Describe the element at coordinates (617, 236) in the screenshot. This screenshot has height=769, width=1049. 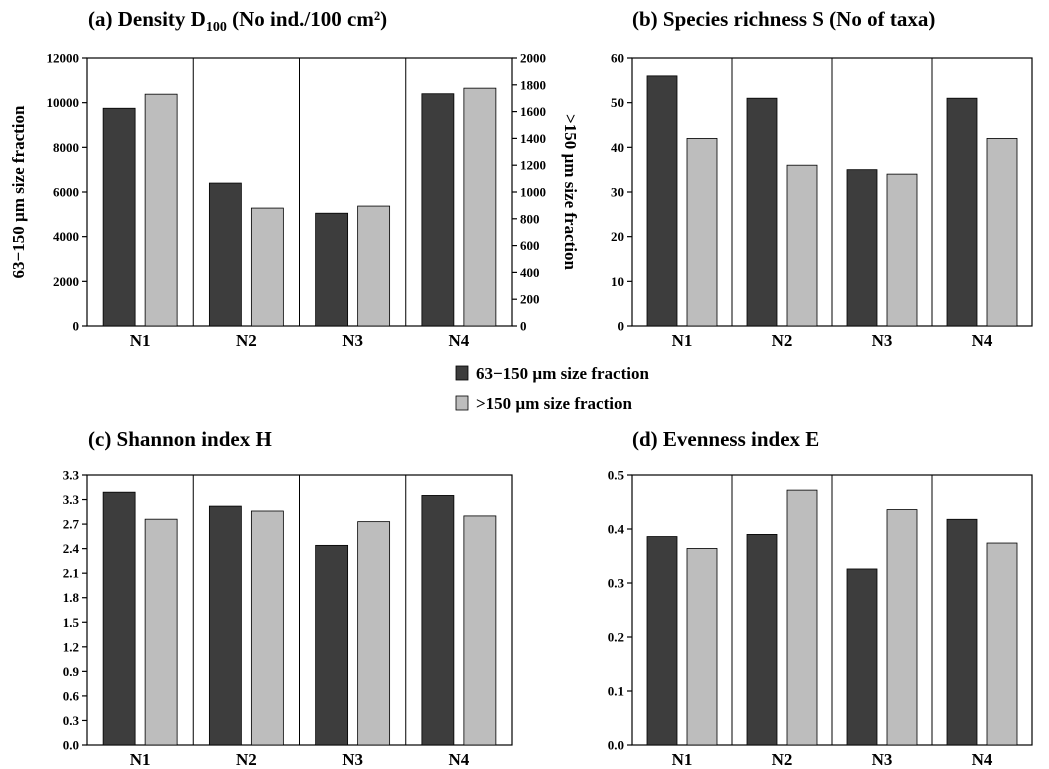
I see `y-tick-label: 20` at that location.